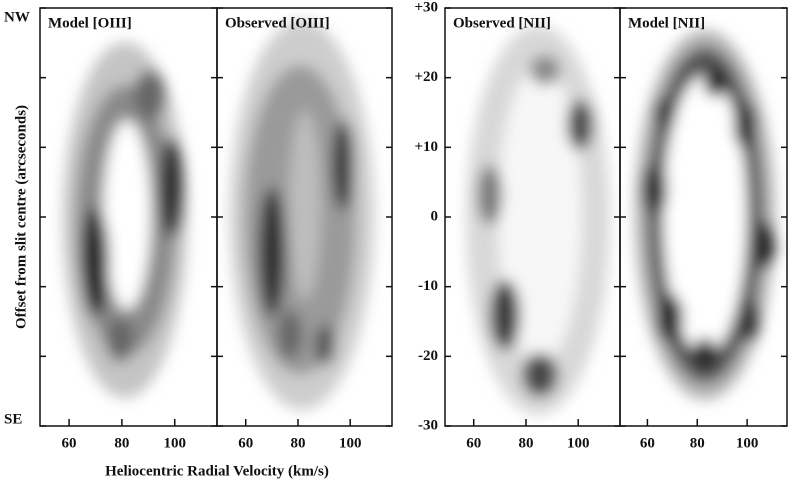 This screenshot has height=486, width=789. Describe the element at coordinates (666, 23) in the screenshot. I see `panel-title: Model [NII]` at that location.